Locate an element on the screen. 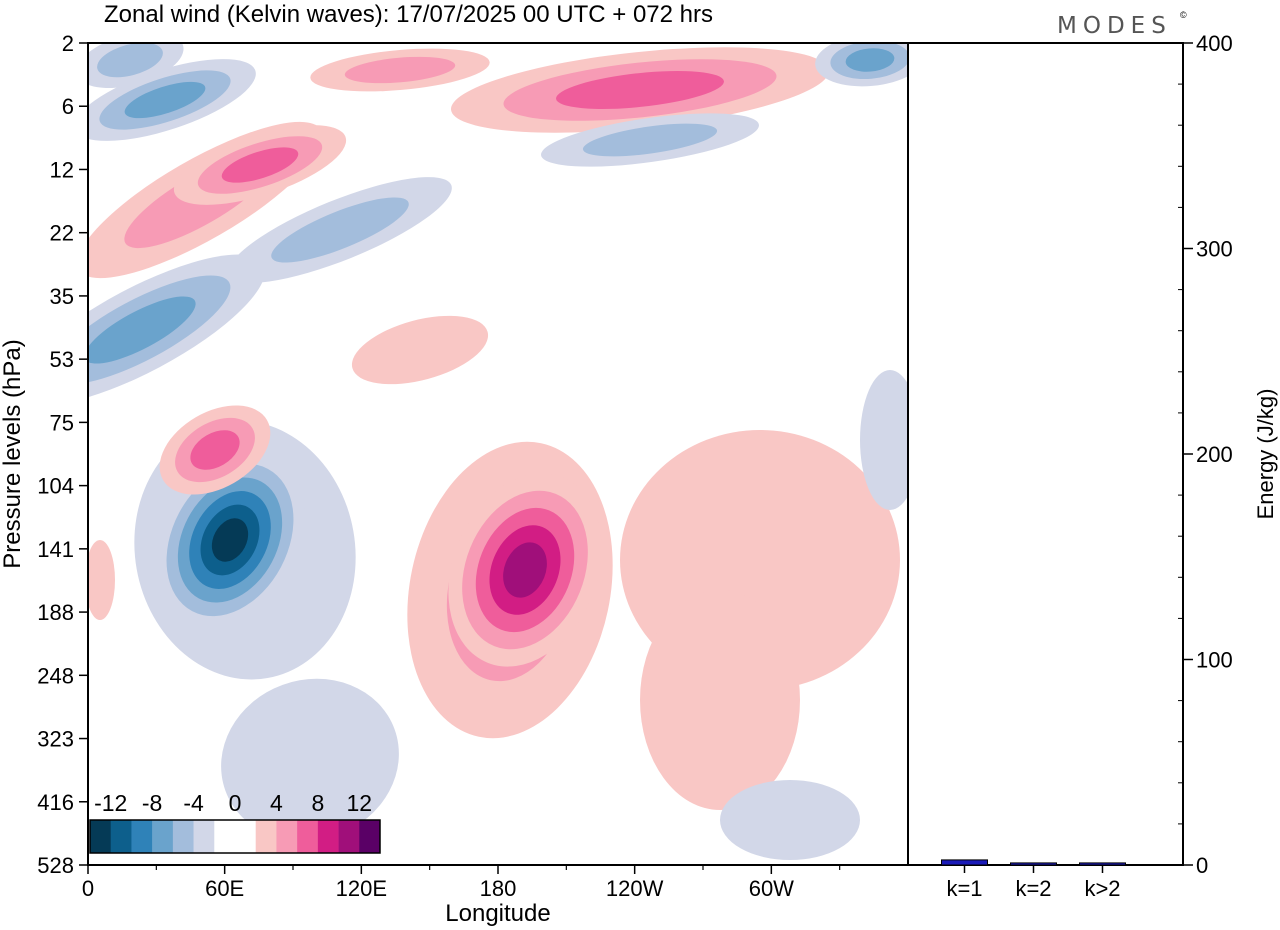 Image resolution: width=1280 pixels, height=930 pixels. colorbar: -12 -8 -4 0 4 8 12 is located at coordinates (235, 822).